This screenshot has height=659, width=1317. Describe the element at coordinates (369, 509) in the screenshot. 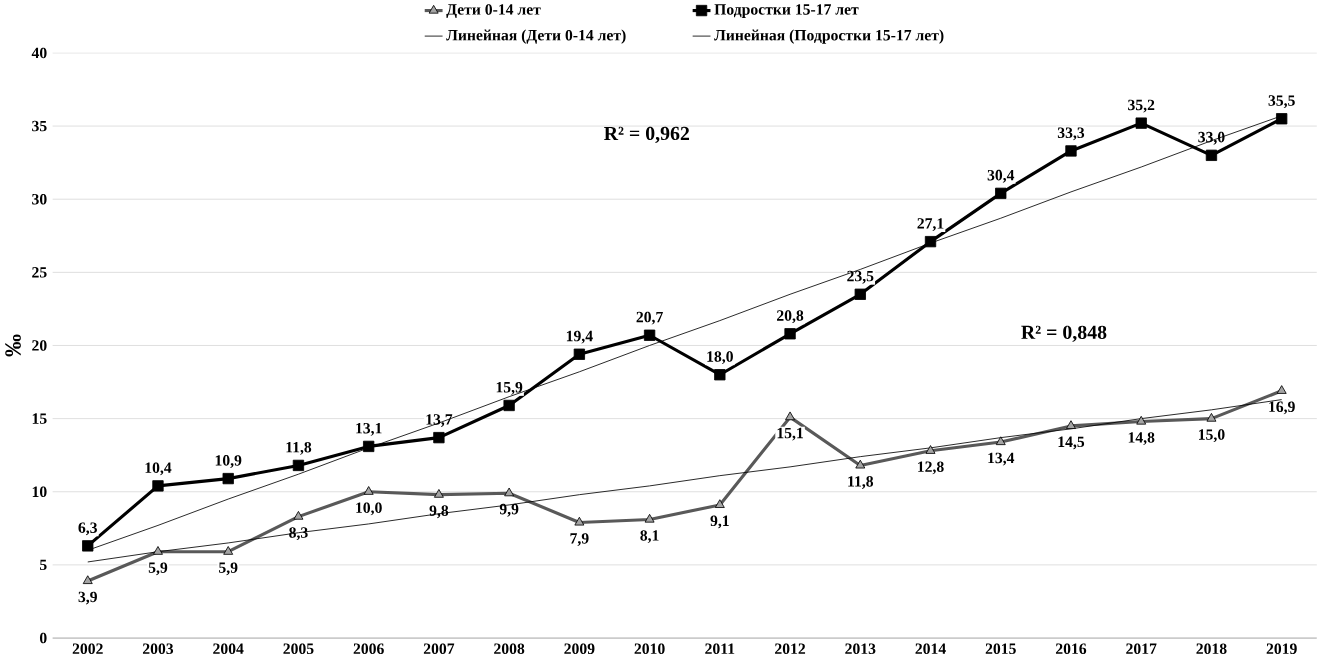

I see `data-label: 10,0` at that location.